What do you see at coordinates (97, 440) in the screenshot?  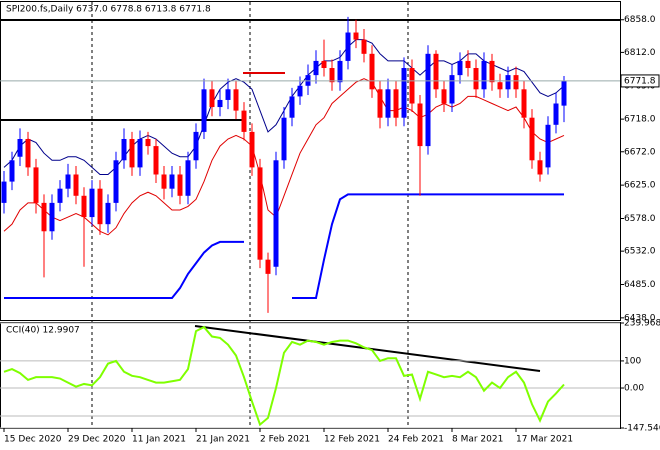 I see `x-tick-label: 29 Dec 2020` at bounding box center [97, 440].